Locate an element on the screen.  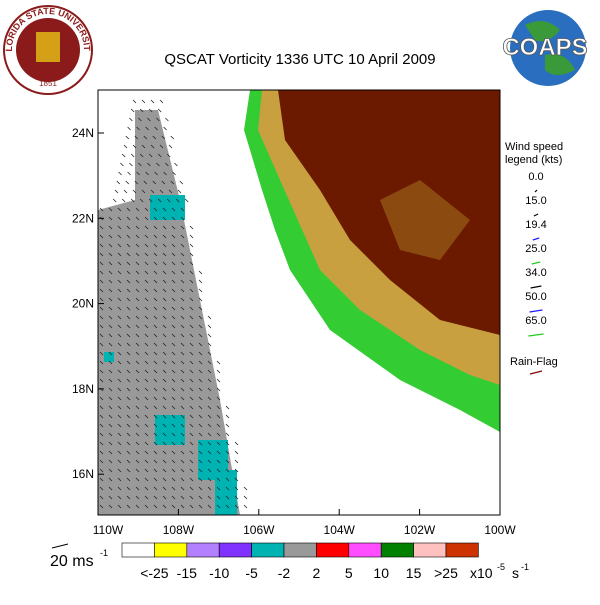
lon-label: 108W is located at coordinates (179, 530).